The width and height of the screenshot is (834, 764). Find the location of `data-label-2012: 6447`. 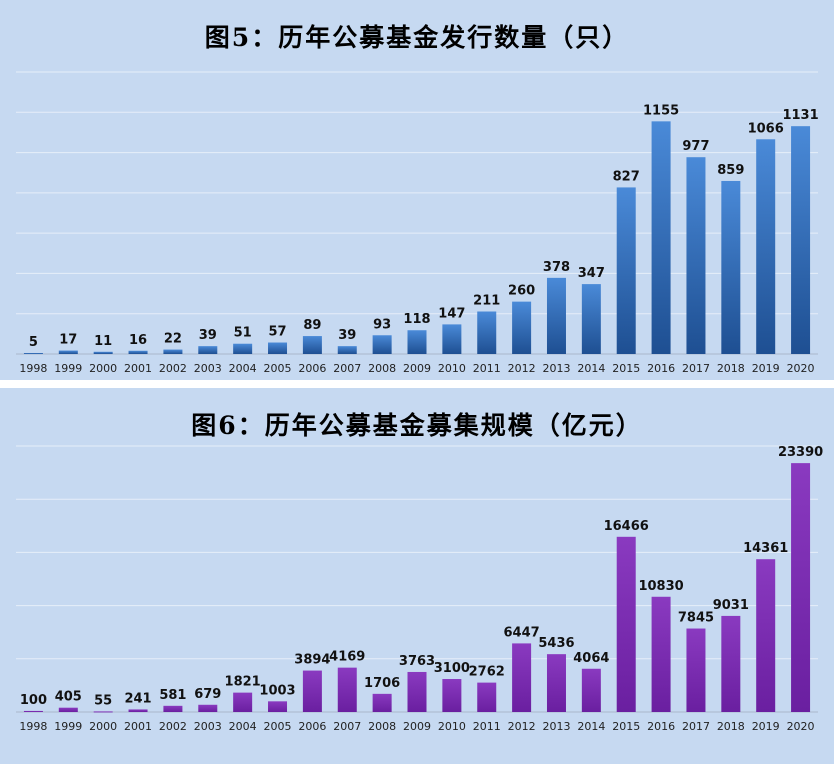

data-label-2012: 6447 is located at coordinates (522, 632).